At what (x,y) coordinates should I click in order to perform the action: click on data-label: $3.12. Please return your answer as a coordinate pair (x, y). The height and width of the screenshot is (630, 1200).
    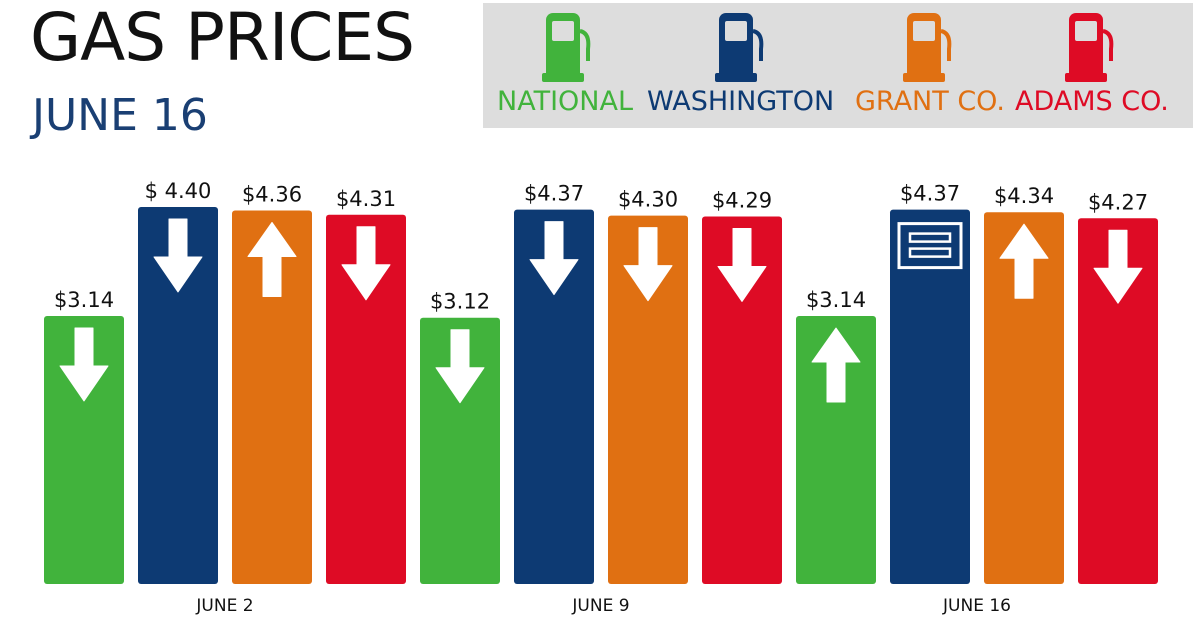
    Looking at the image, I should click on (460, 302).